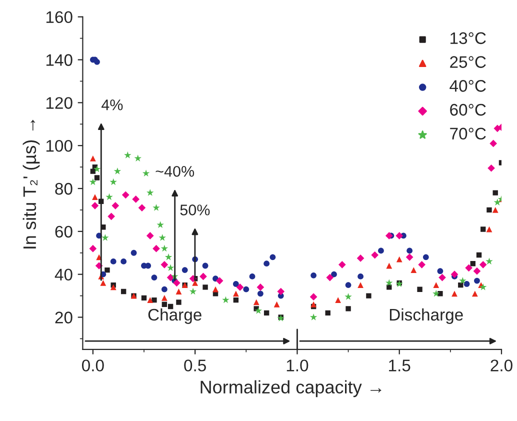  What do you see at coordinates (63, 188) in the screenshot?
I see `y-tick-label: 80` at bounding box center [63, 188].